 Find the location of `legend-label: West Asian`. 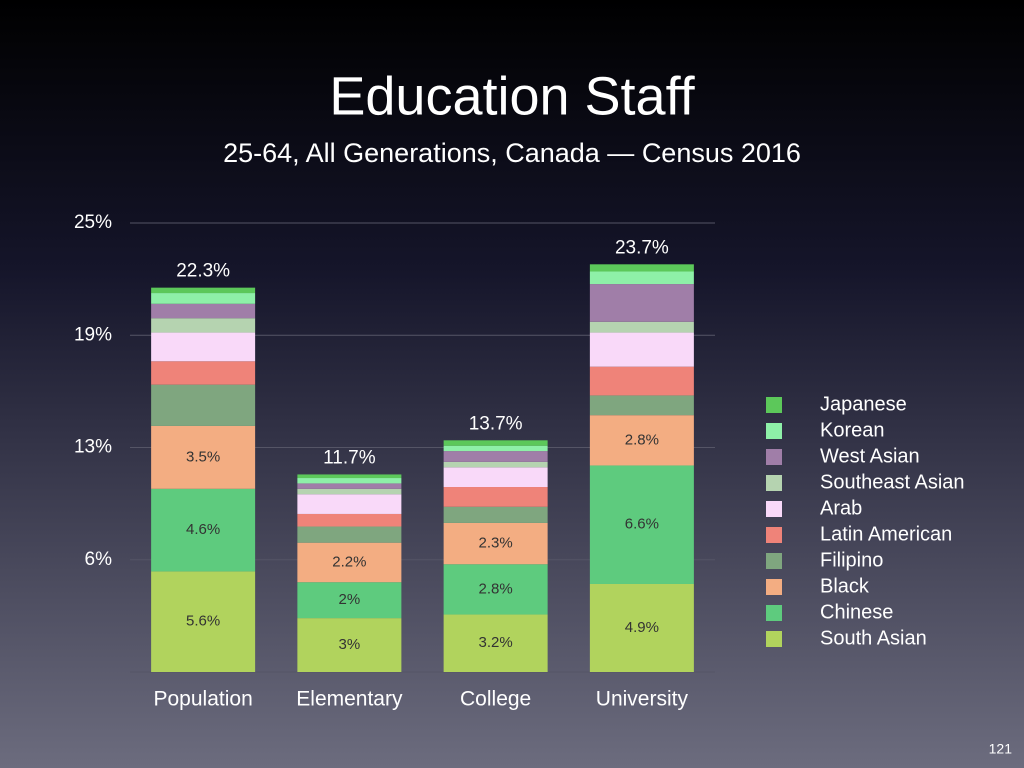

legend-label: West Asian is located at coordinates (870, 456).